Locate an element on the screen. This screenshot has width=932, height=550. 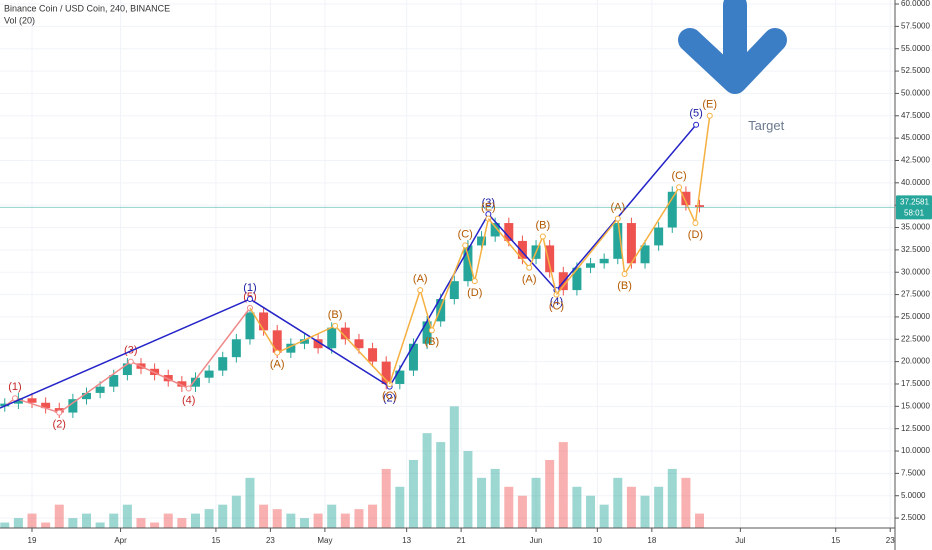
y-tick-label: 22.5000 is located at coordinates (915, 338).